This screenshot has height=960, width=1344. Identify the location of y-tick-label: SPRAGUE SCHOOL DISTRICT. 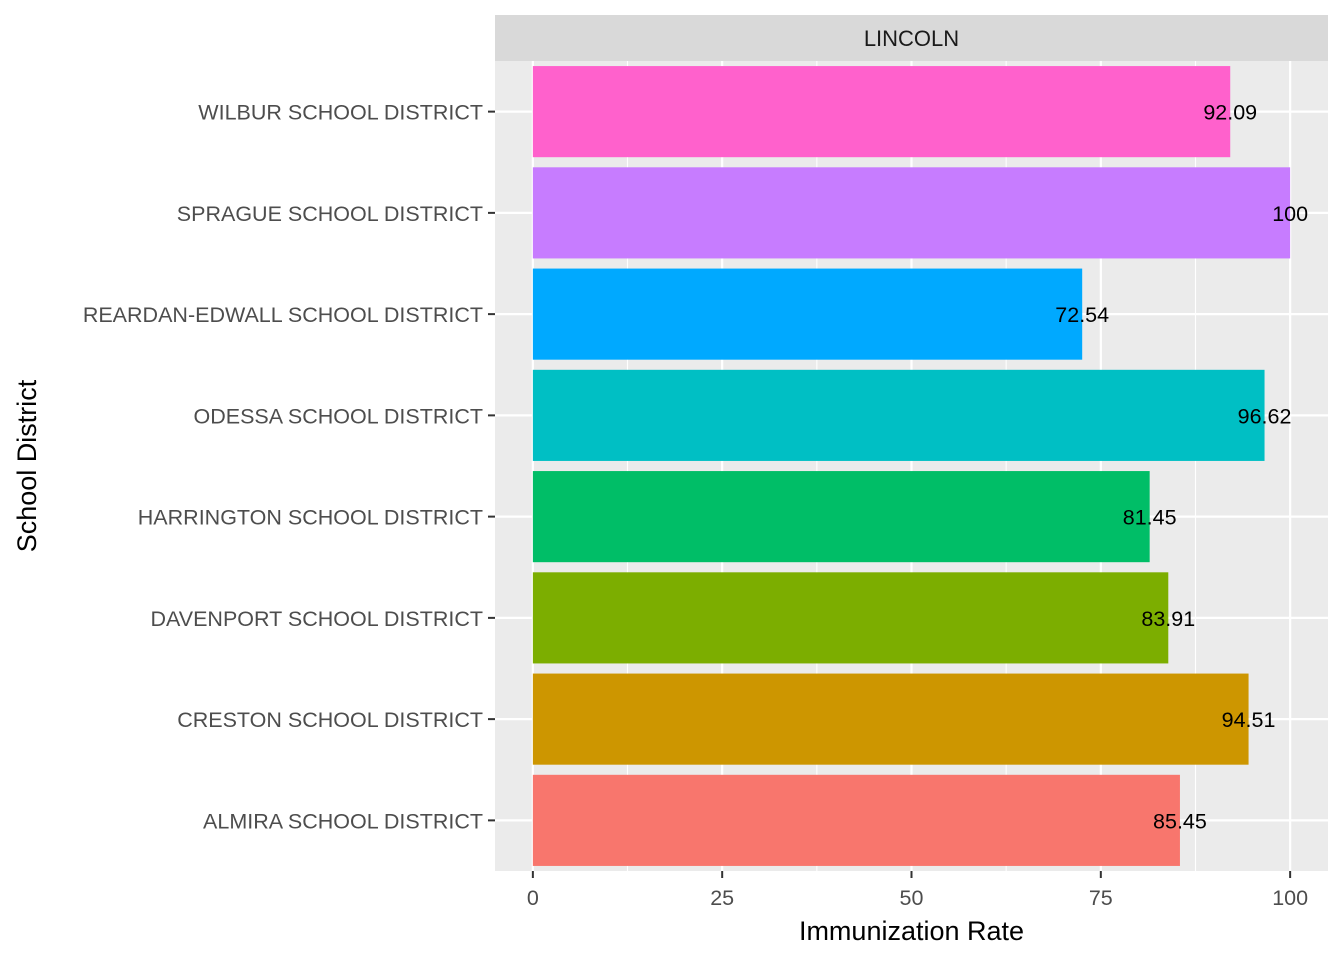
(330, 214).